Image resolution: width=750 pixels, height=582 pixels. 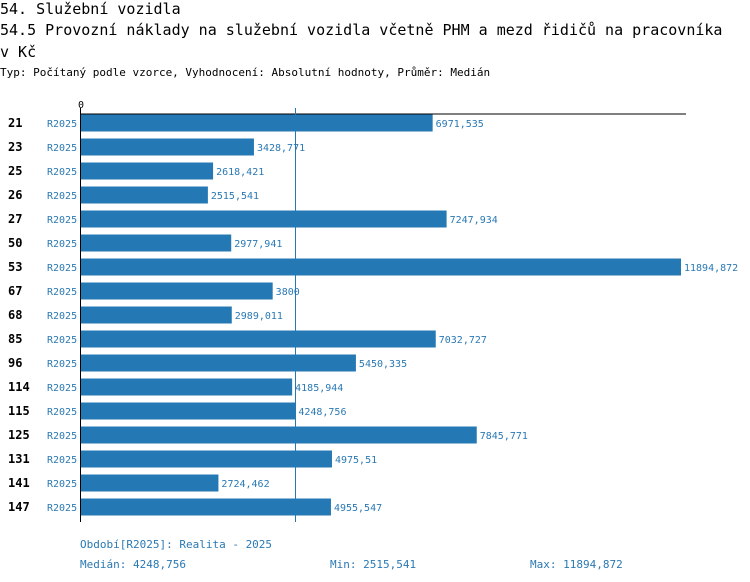 I want to click on category-label: 27, so click(x=15, y=219).